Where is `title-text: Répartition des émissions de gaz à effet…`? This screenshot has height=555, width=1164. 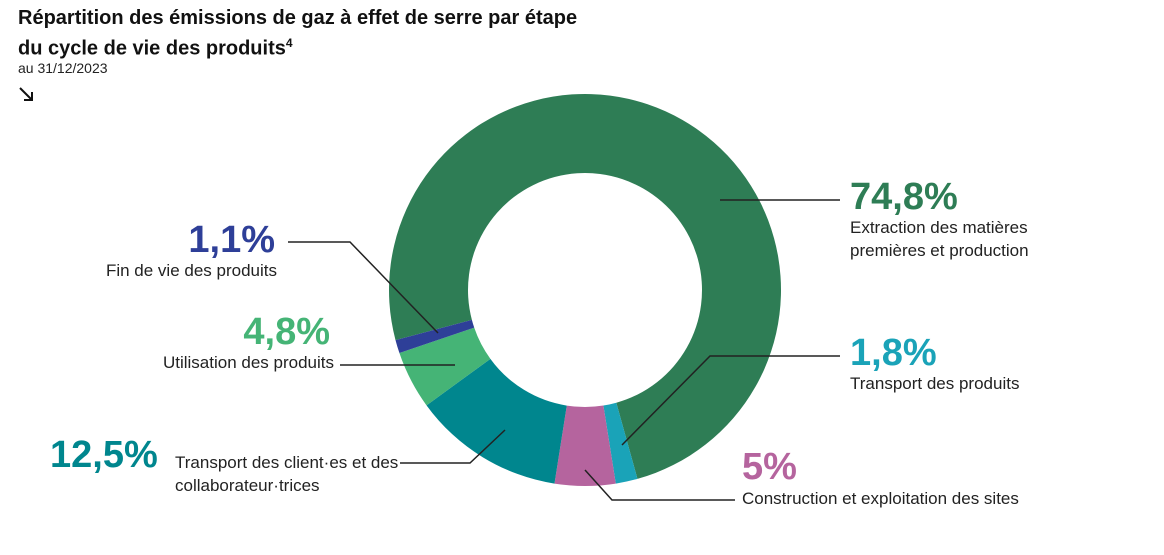 title-text: Répartition des émissions de gaz à effet… is located at coordinates (298, 33).